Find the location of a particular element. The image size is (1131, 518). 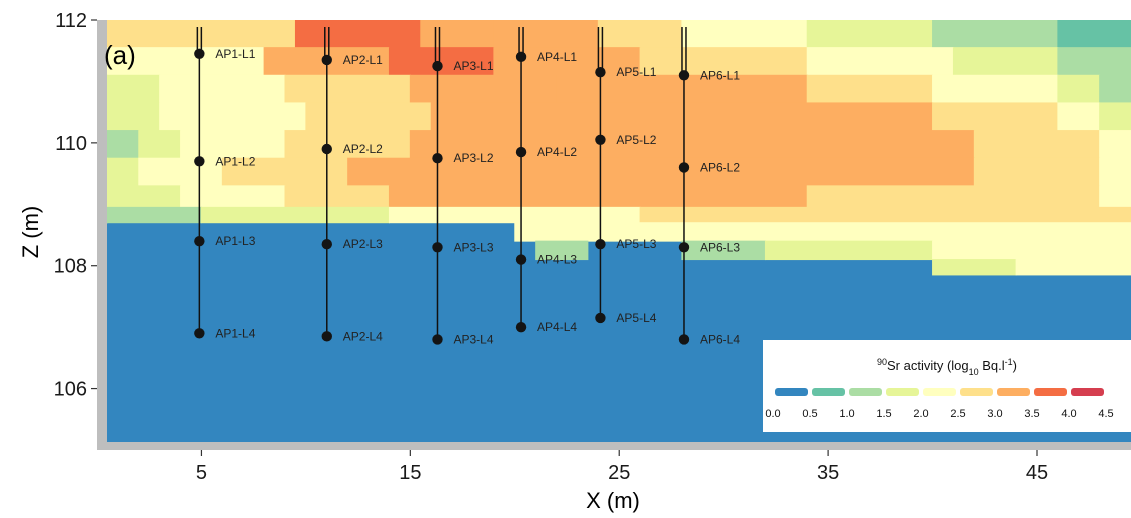

sampling-point-label: AP2-L2 is located at coordinates (363, 149).